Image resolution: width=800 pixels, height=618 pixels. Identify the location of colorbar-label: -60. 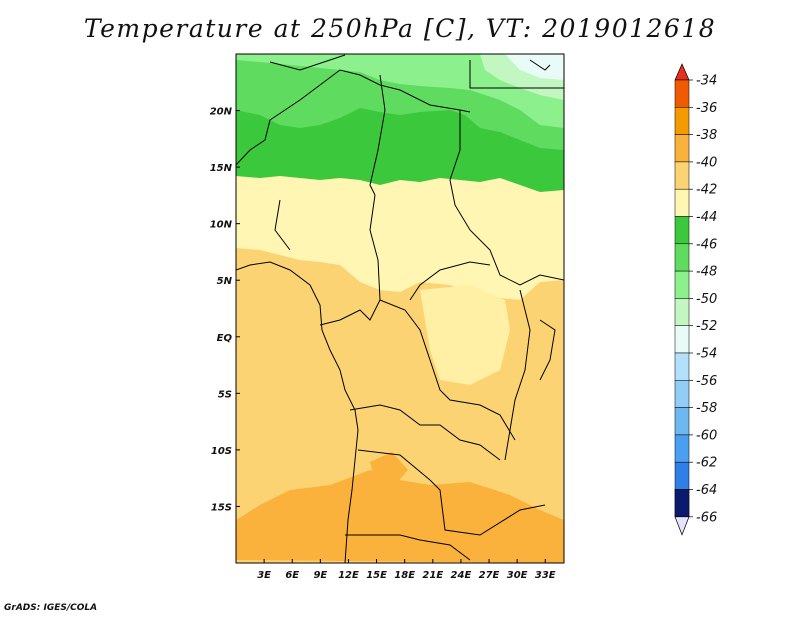
(706, 435).